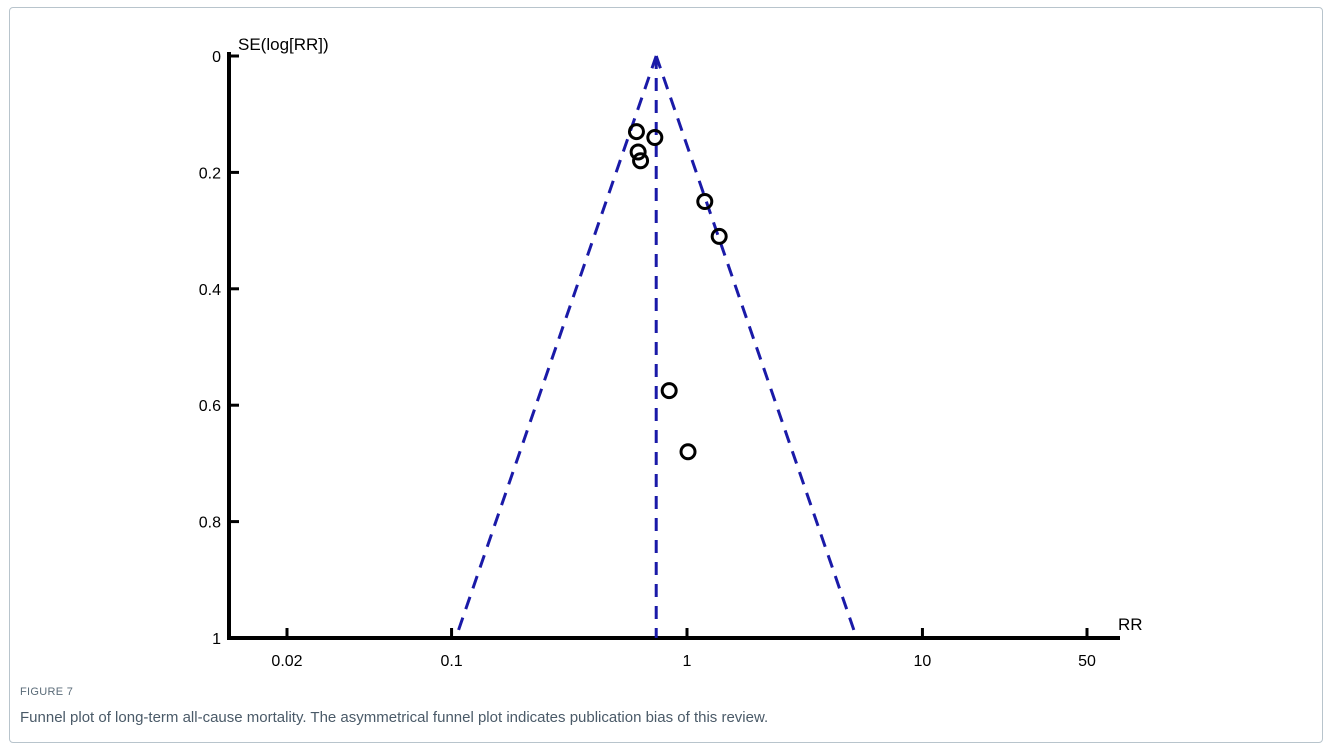 This screenshot has height=751, width=1329. I want to click on y-tick-label: 1, so click(216, 639).